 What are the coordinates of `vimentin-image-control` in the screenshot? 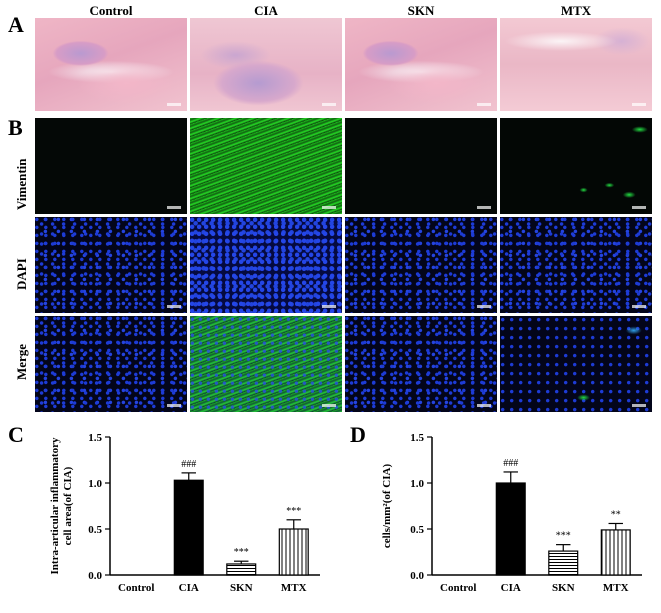 It's located at (111, 166).